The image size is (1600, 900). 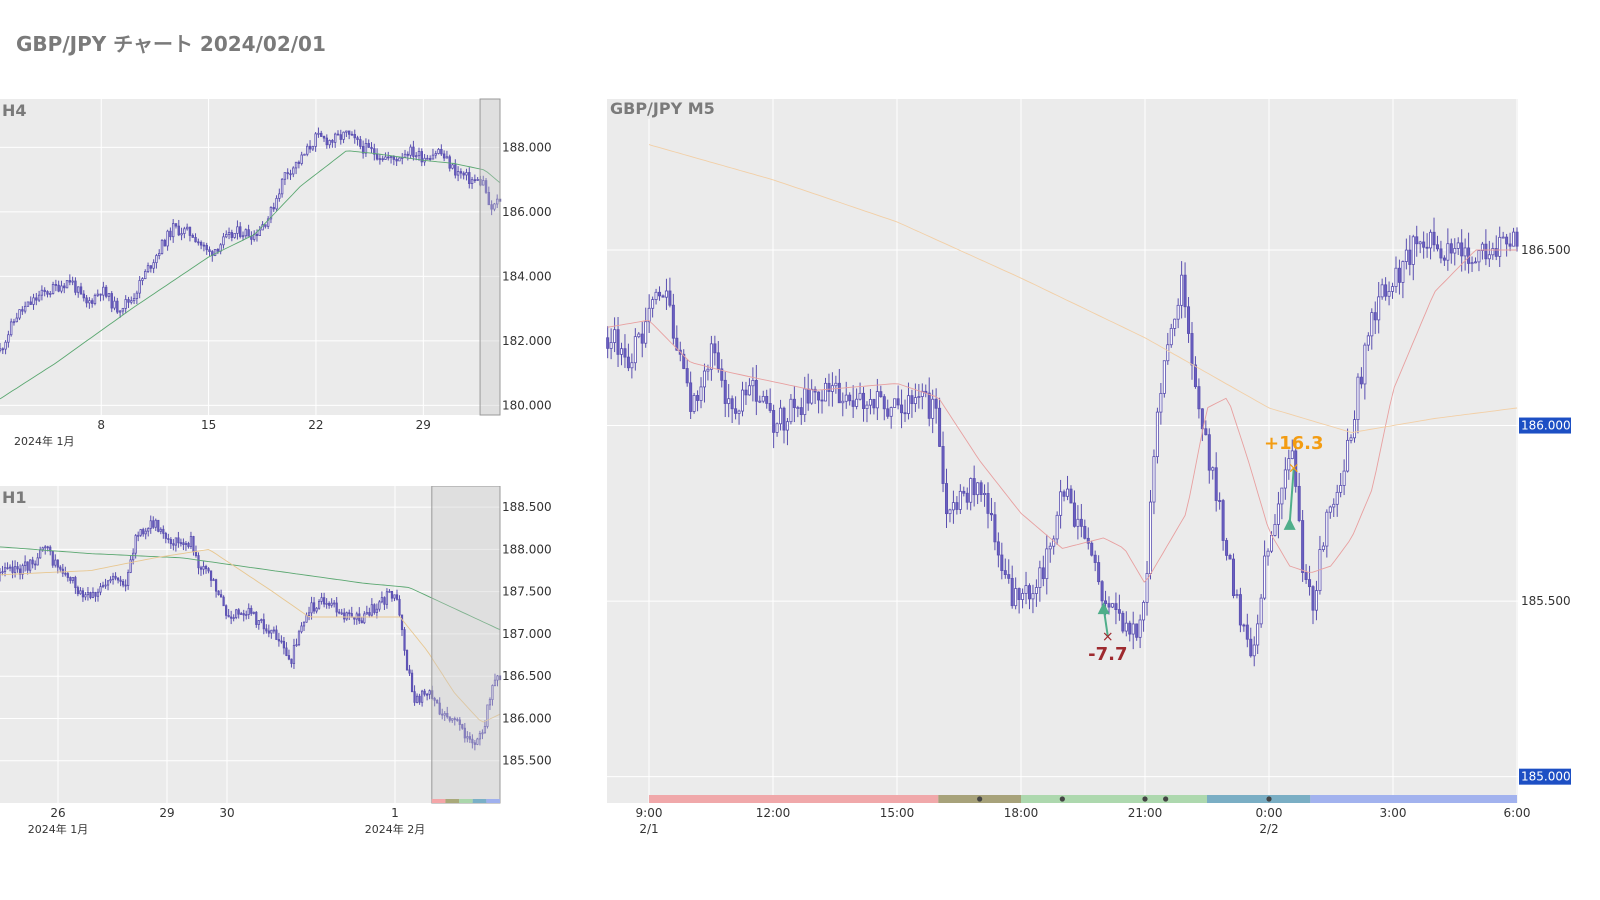 What do you see at coordinates (479, 801) in the screenshot?
I see `h1-session-strip-segment` at bounding box center [479, 801].